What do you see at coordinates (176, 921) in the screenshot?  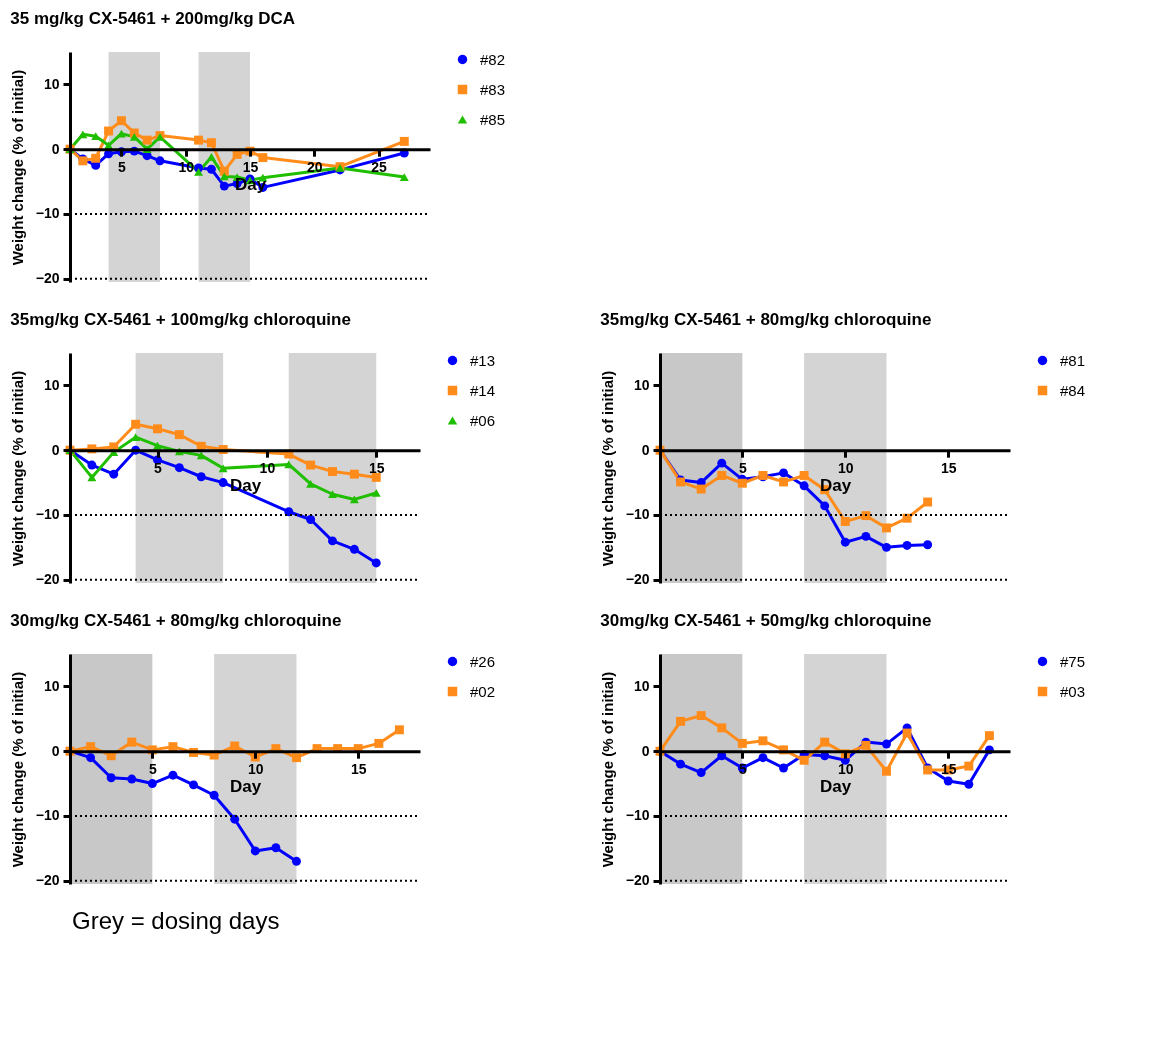 I see `text: Grey = dosing days` at bounding box center [176, 921].